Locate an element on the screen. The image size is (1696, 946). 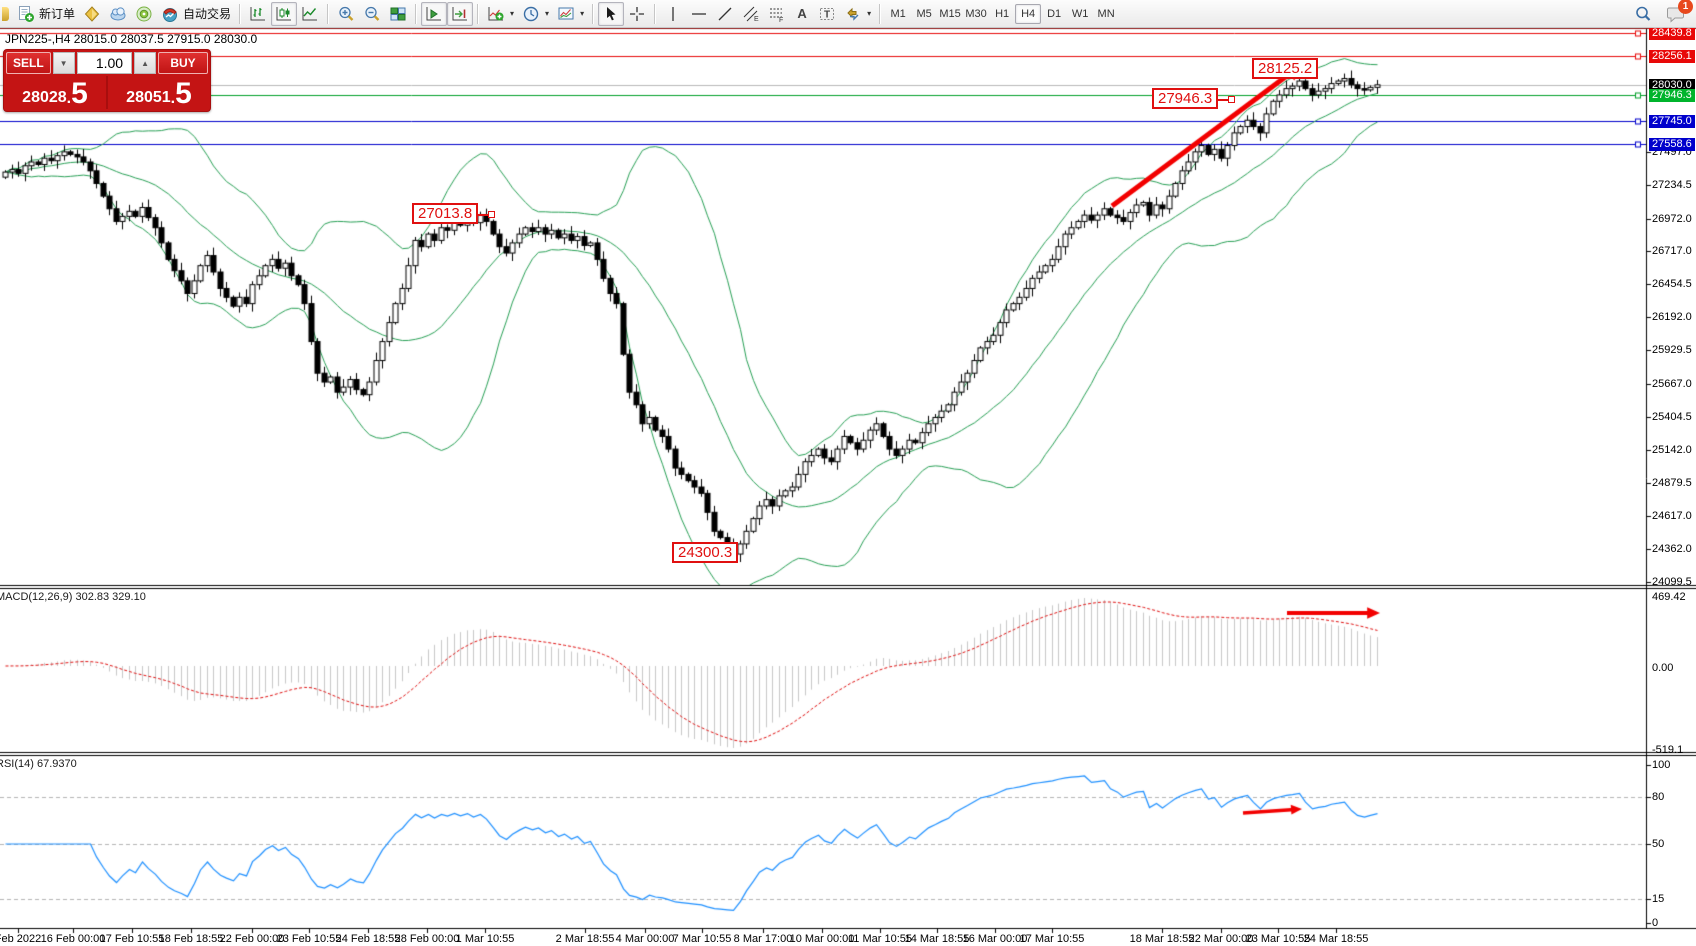
timeframe-m5-button: M5 is located at coordinates (924, 14).